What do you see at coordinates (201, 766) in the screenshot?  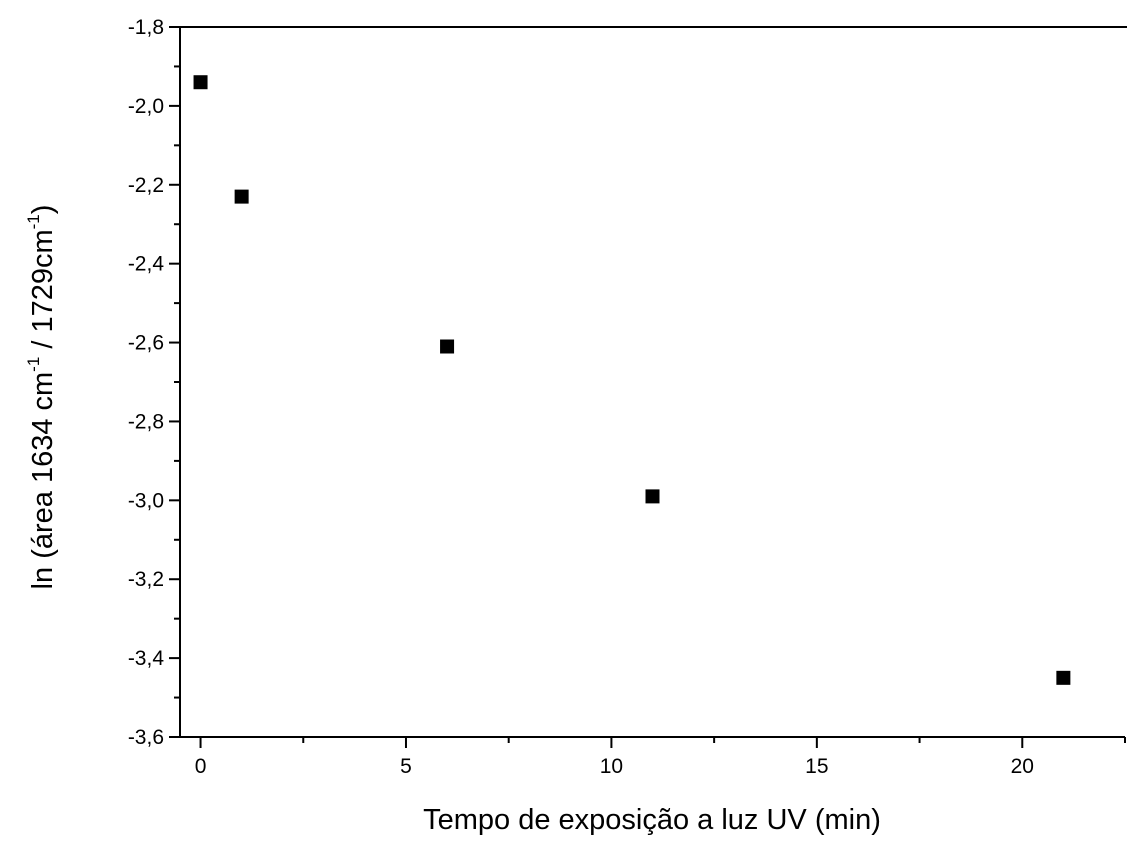 I see `x-tick-label: 0` at bounding box center [201, 766].